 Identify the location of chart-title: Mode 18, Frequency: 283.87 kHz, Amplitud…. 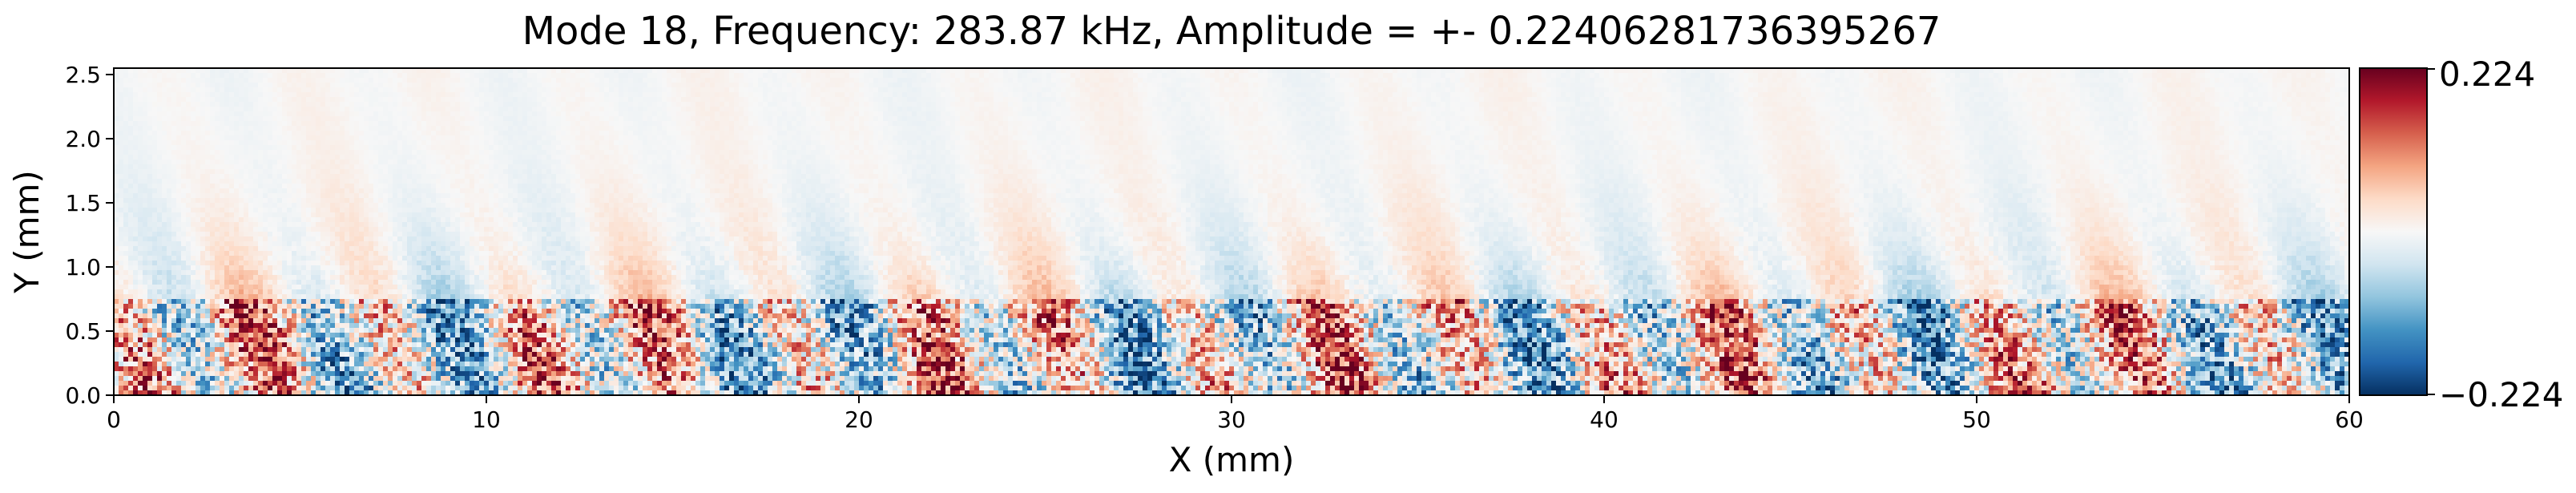
(1231, 32).